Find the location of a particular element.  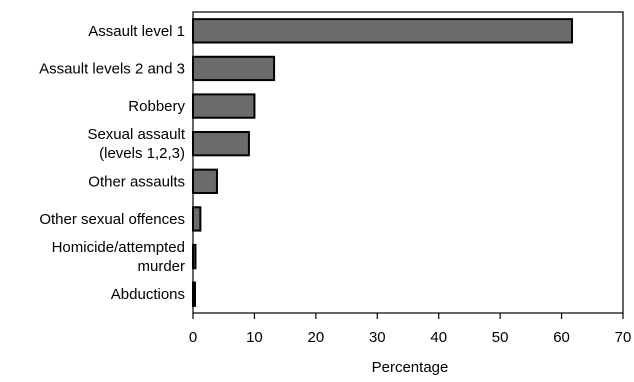

category-label-line: Other assaults is located at coordinates (136, 181).